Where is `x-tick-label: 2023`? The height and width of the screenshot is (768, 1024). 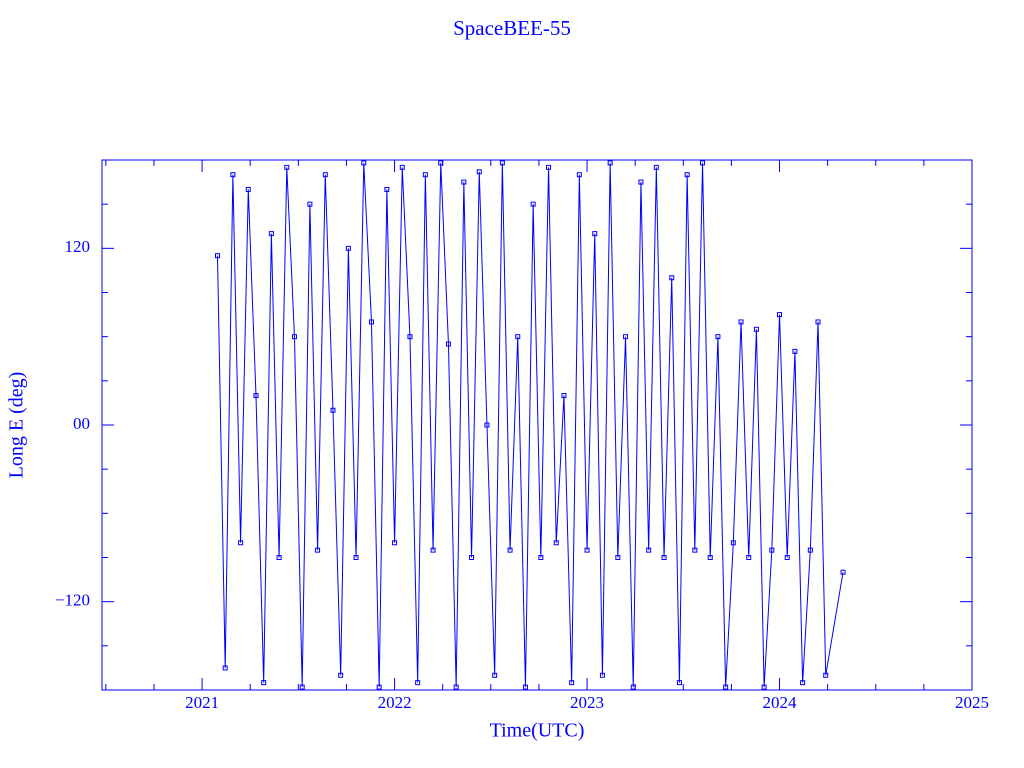 x-tick-label: 2023 is located at coordinates (587, 702).